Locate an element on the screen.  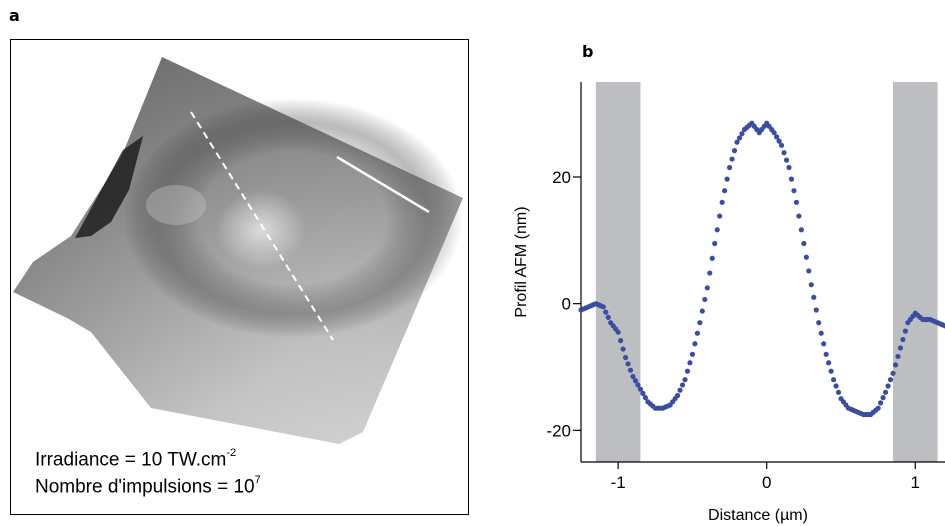
pulses-text: Nombre d'impulsions = 10 is located at coordinates (145, 487).